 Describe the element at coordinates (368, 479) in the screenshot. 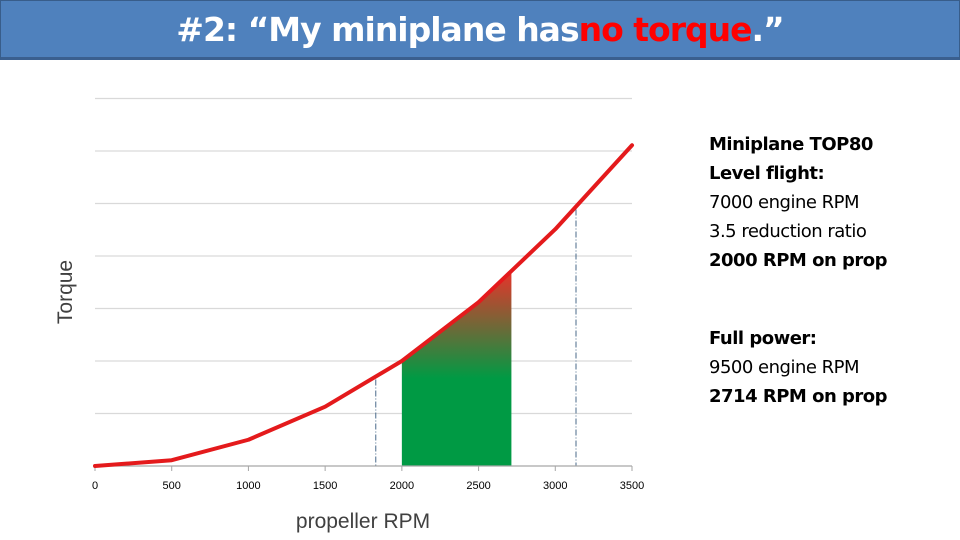

I see `x-axis-ticks: 0 500 1000 1500 2000 2500 3000 3500` at that location.